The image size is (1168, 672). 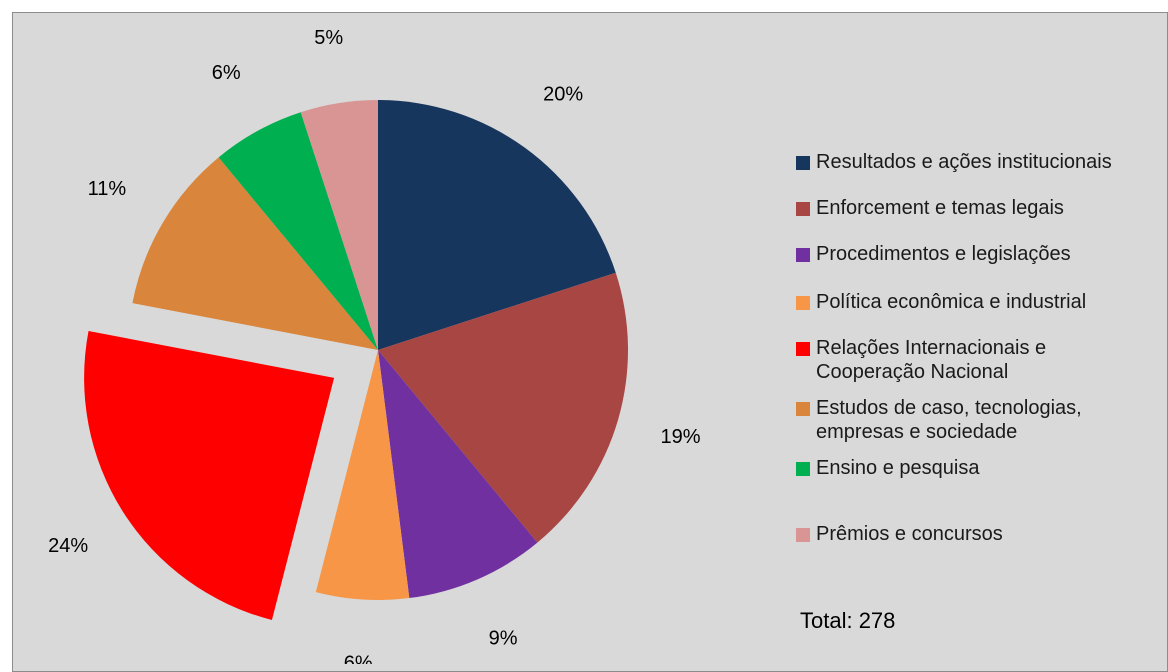 I want to click on slice-percent-label-3: 6%, so click(x=358, y=658).